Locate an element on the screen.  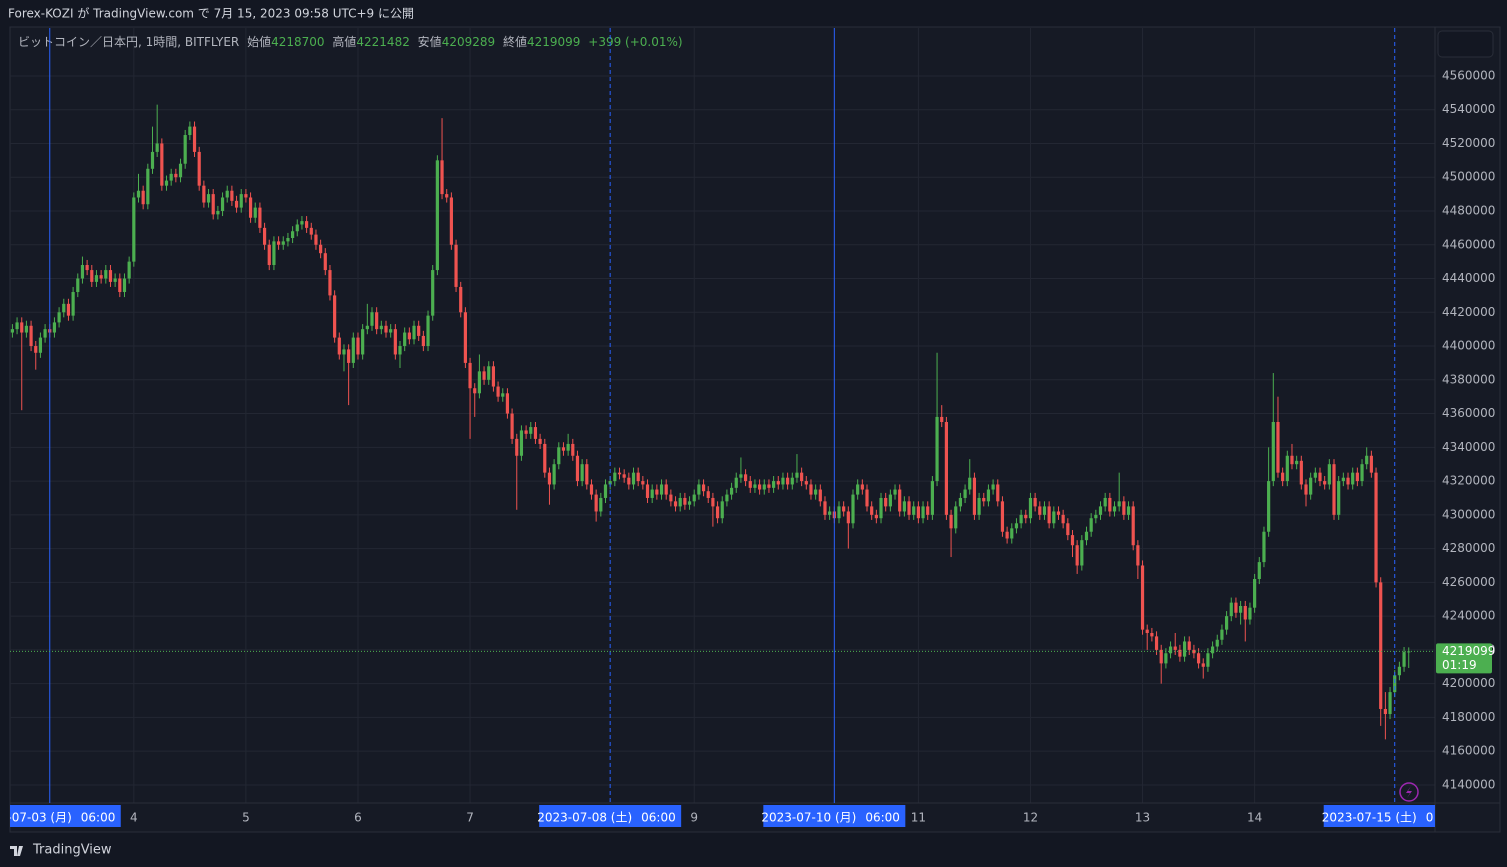
y-tick-label: 4460000 is located at coordinates (1468, 244).